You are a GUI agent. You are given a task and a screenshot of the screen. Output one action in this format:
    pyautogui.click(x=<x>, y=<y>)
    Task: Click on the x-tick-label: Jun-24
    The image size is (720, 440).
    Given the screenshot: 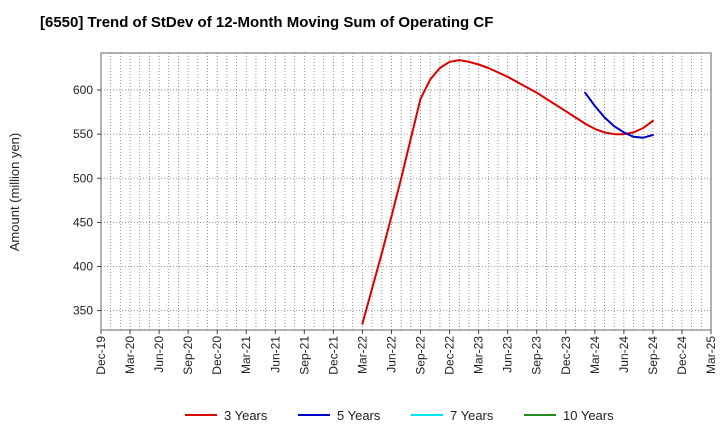 What is the action you would take?
    pyautogui.click(x=624, y=354)
    